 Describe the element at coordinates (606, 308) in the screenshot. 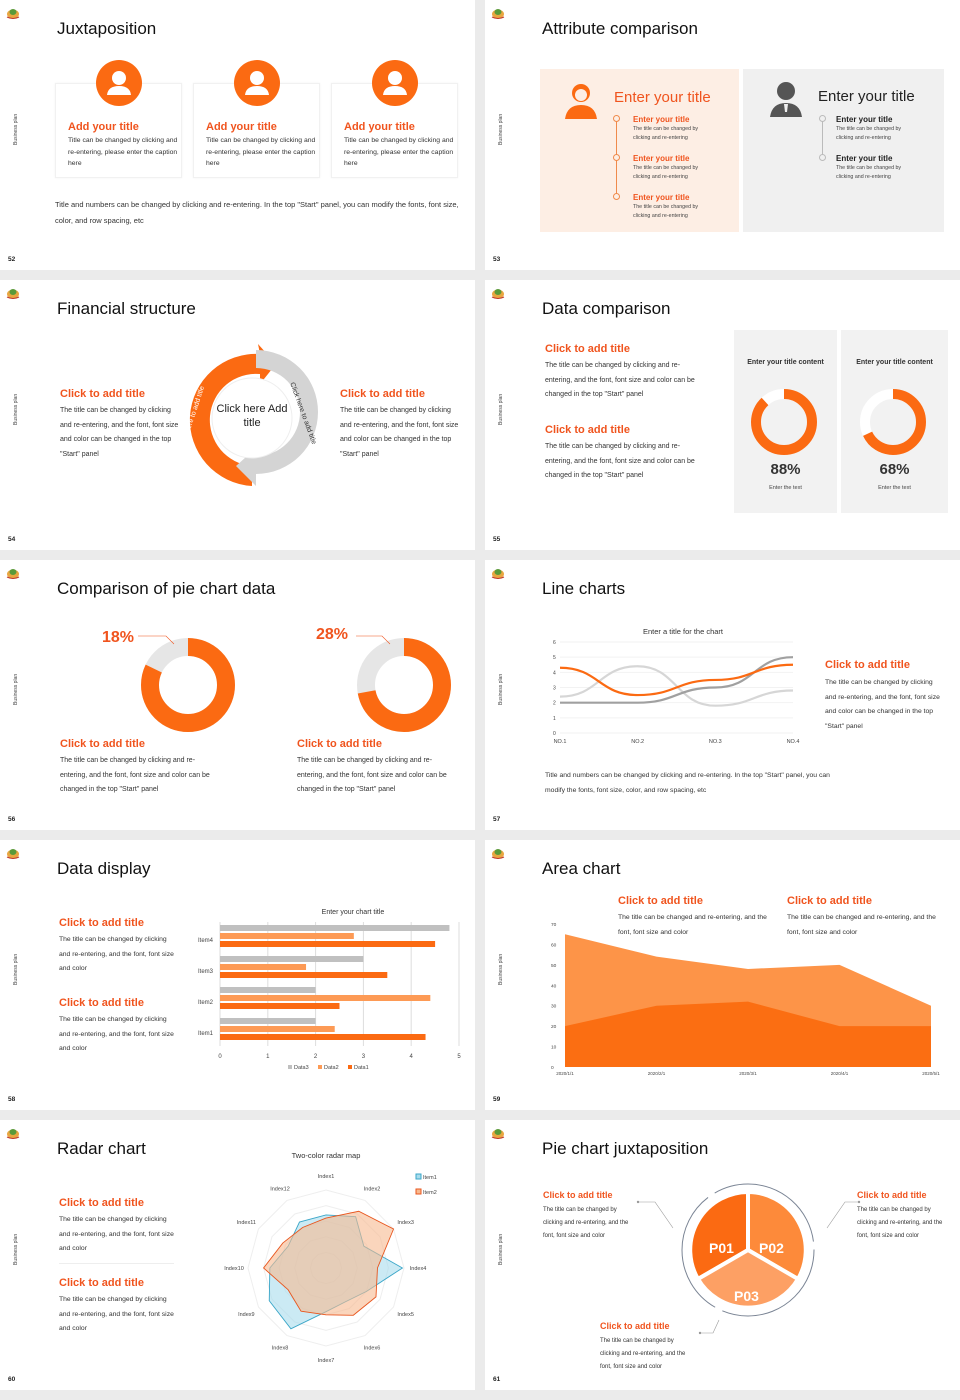

I see `slide-title: Data comparison` at that location.